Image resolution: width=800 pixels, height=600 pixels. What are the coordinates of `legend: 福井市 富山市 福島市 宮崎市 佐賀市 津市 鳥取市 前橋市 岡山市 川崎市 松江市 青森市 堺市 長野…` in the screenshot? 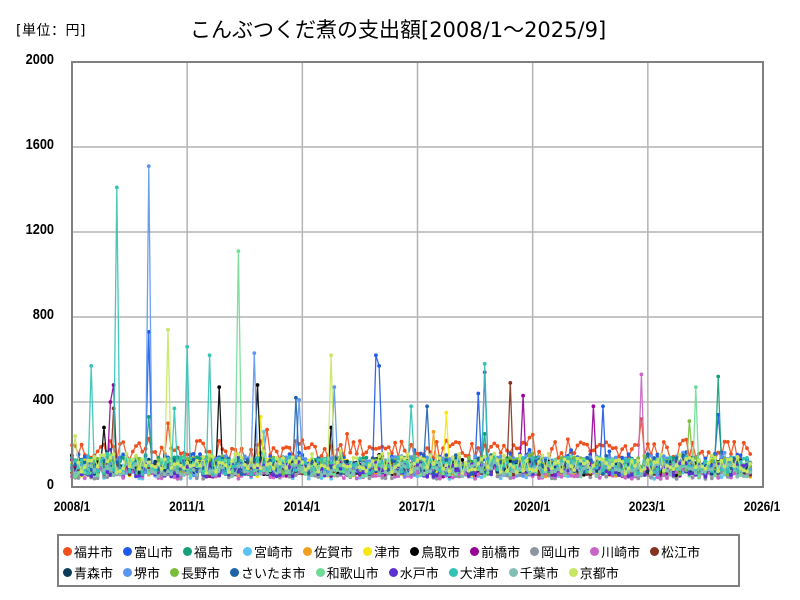 It's located at (398, 560).